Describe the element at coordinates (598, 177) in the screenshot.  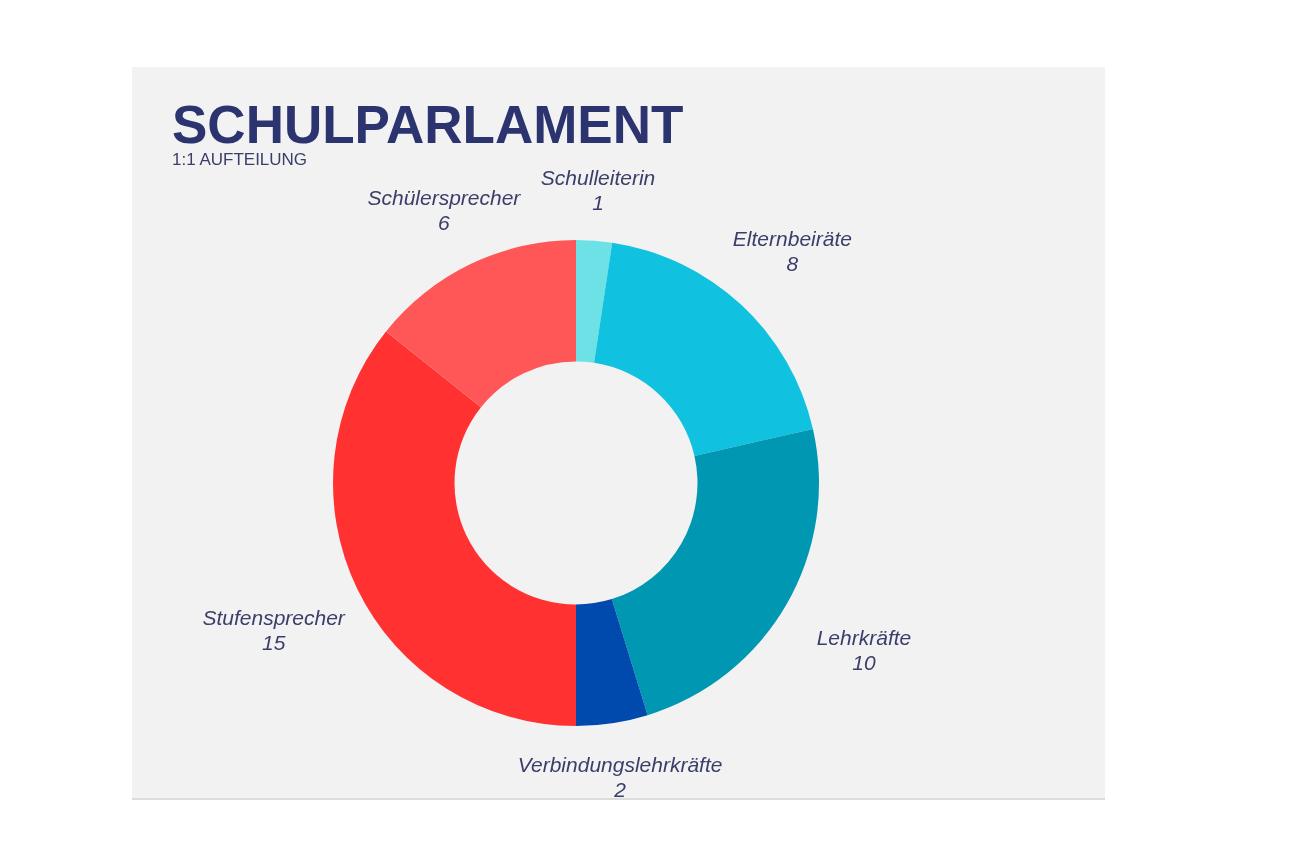
I see `slice-label: Schulleiterin` at that location.